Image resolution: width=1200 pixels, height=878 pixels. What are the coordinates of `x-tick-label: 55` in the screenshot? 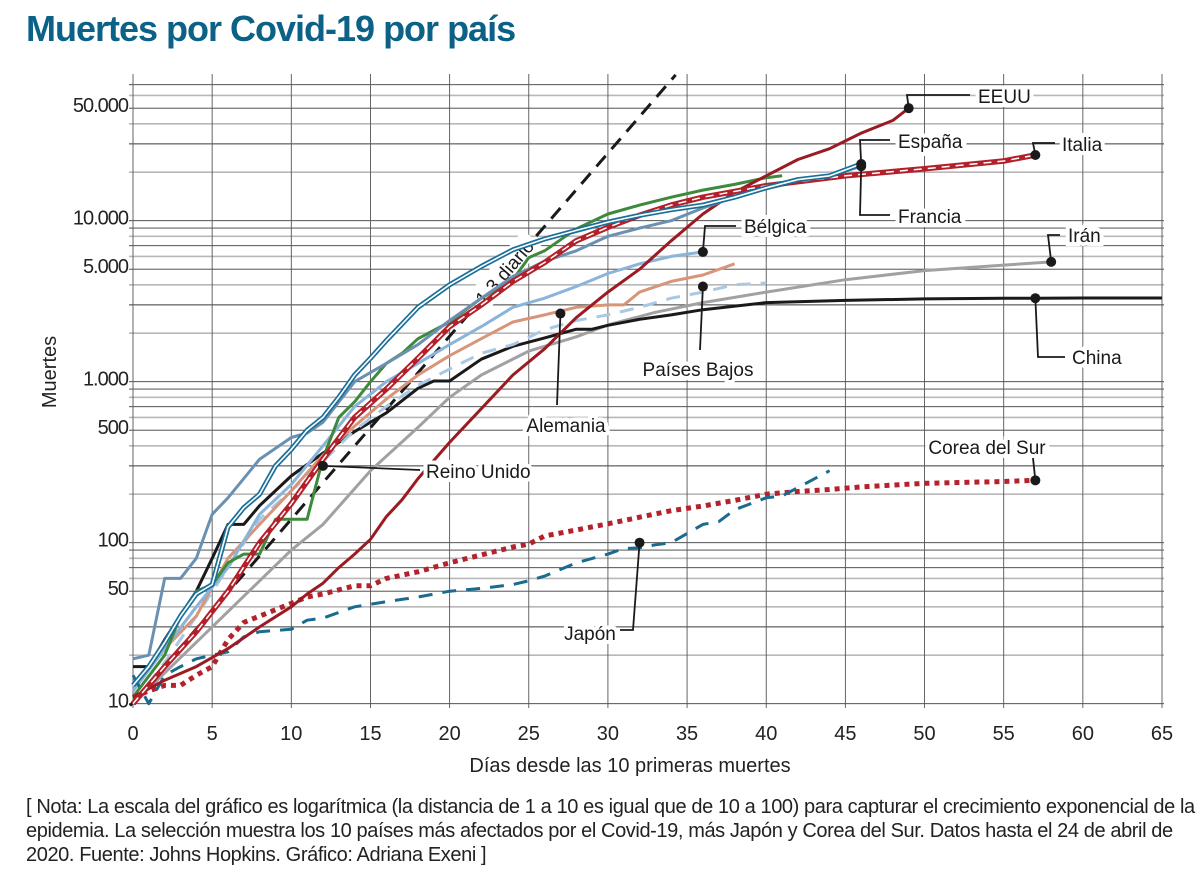 It's located at (1004, 734).